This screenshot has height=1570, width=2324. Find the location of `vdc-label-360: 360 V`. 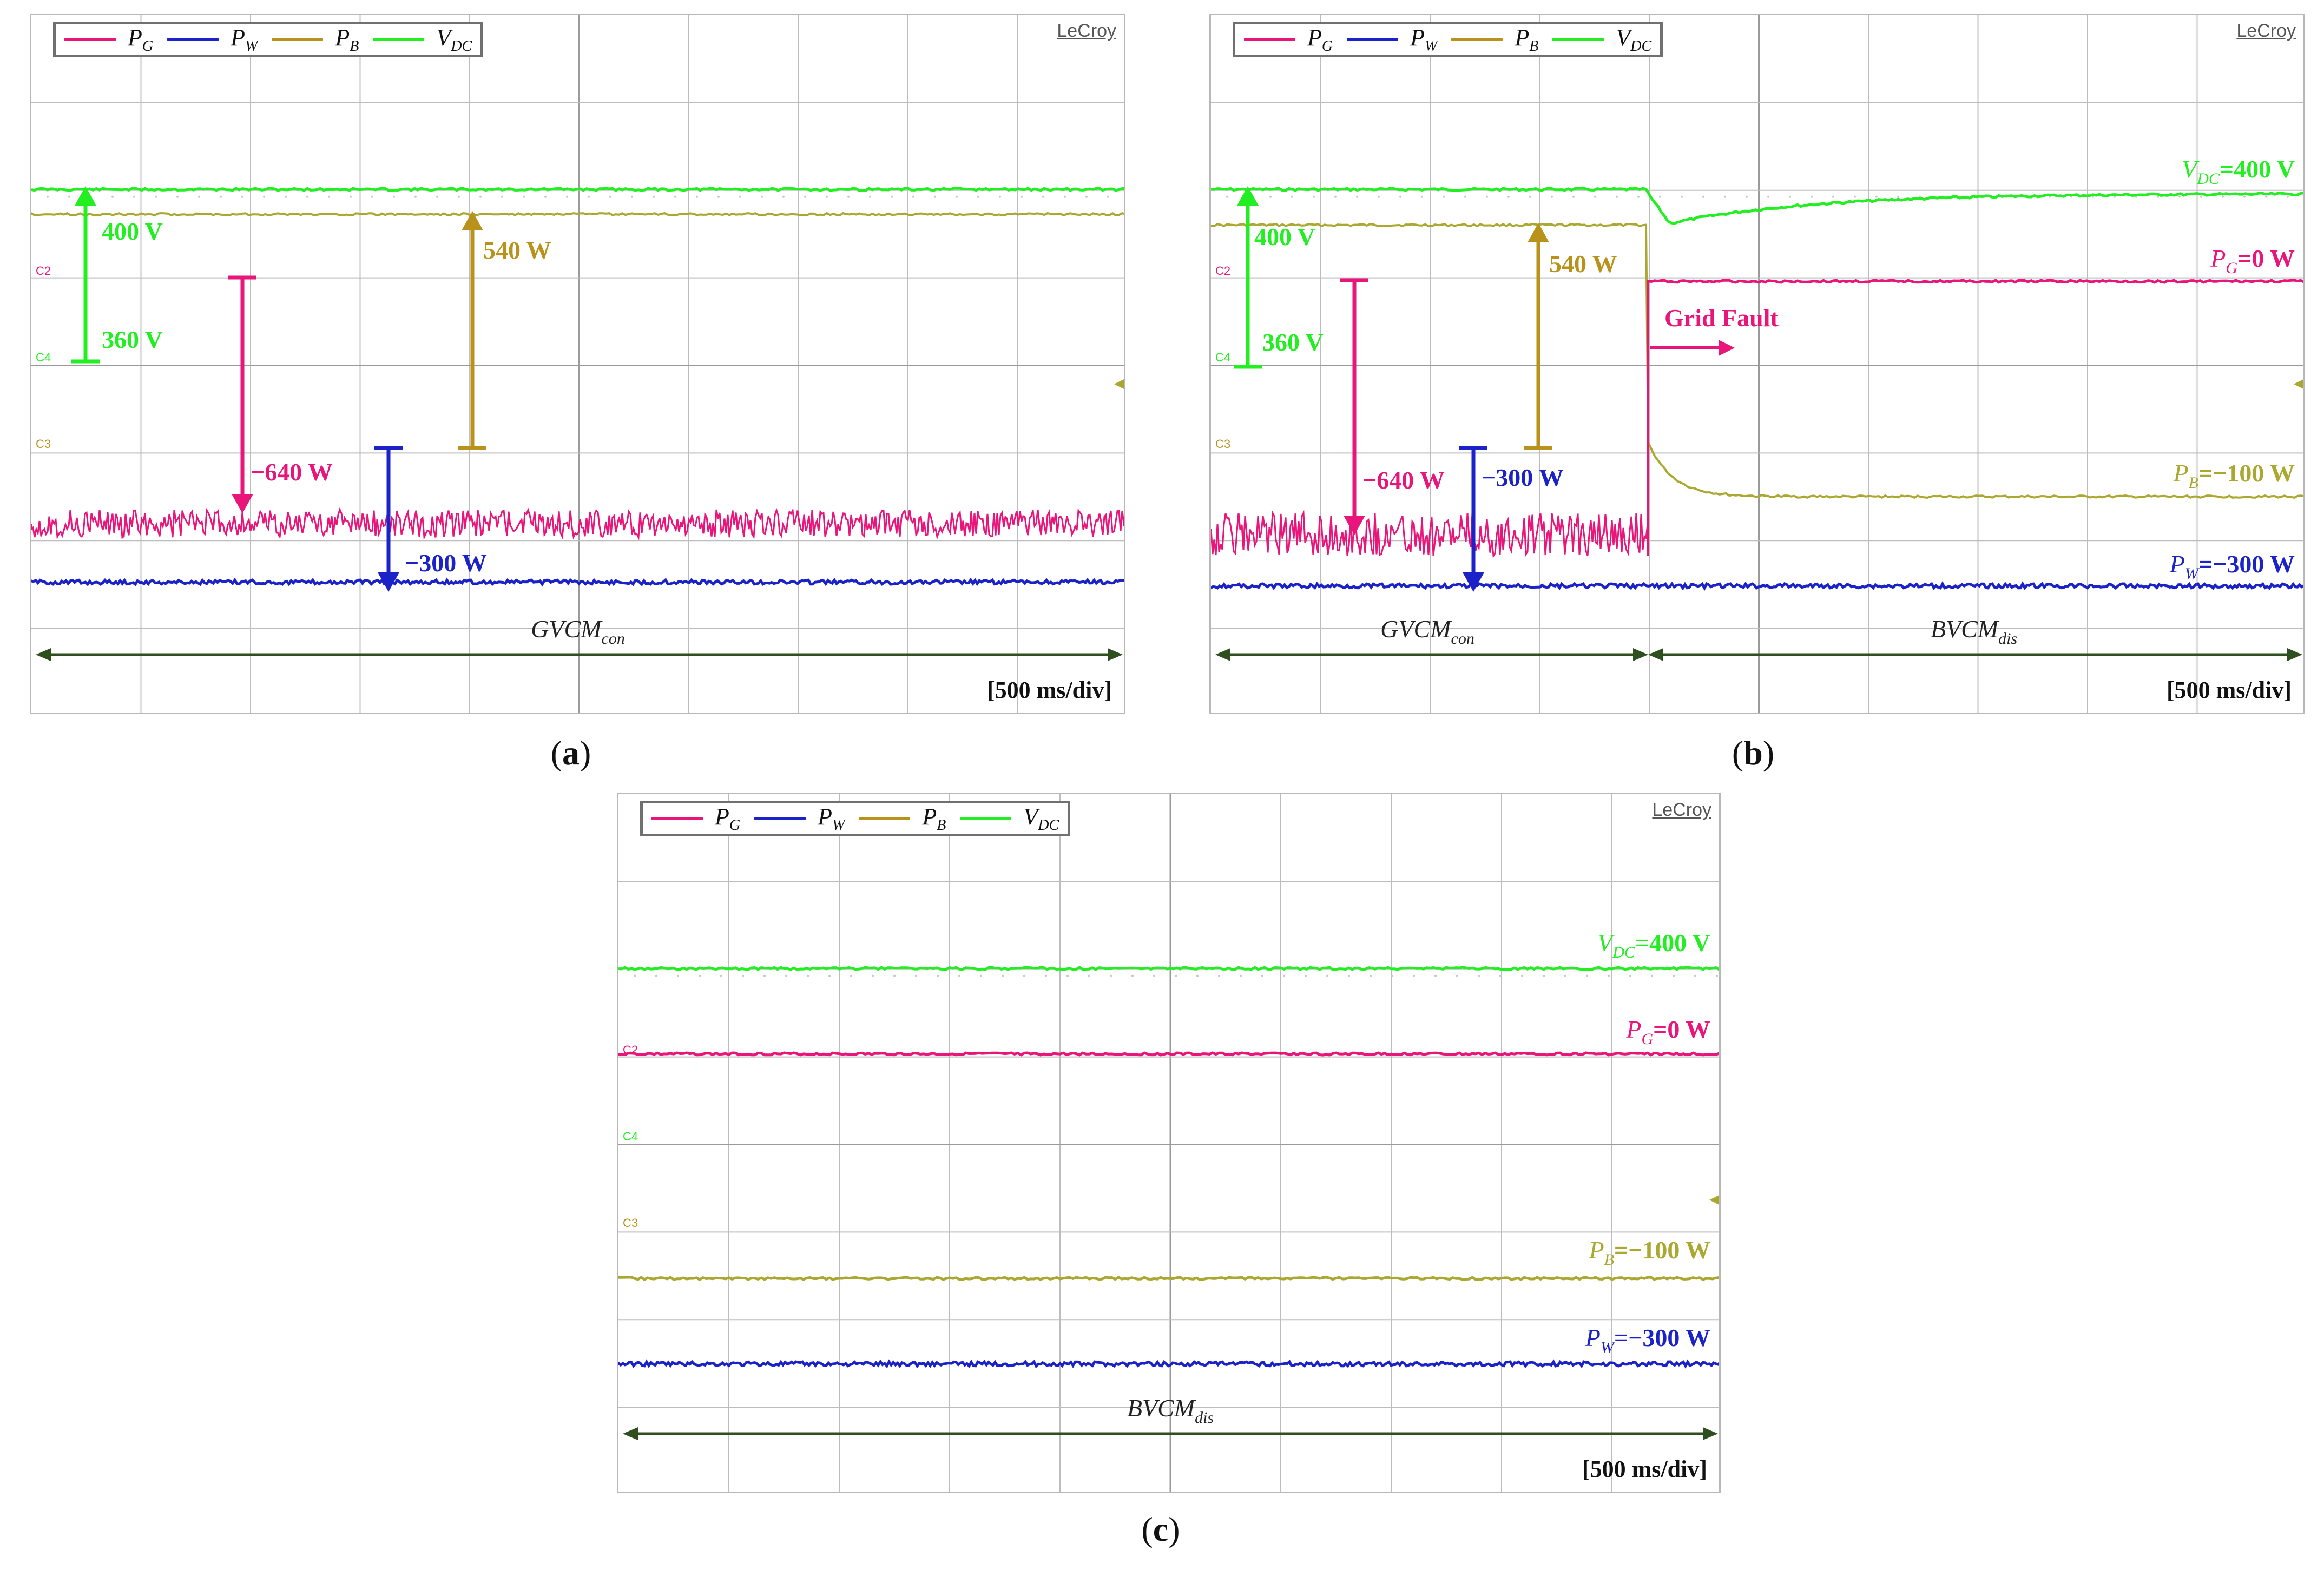

vdc-label-360: 360 V is located at coordinates (132, 339).